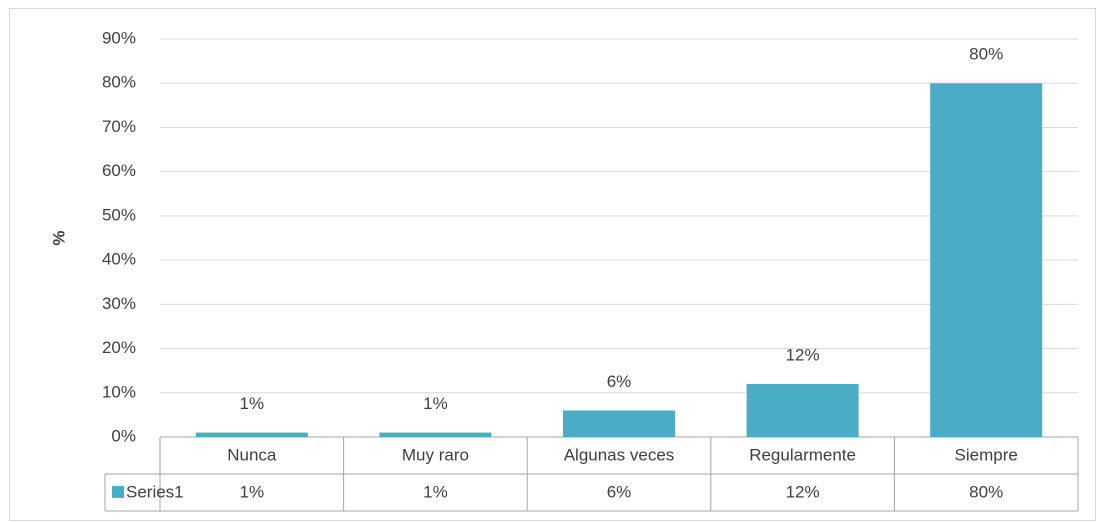 Image resolution: width=1097 pixels, height=522 pixels. What do you see at coordinates (119, 391) in the screenshot?
I see `y-tick-label: 10%` at bounding box center [119, 391].